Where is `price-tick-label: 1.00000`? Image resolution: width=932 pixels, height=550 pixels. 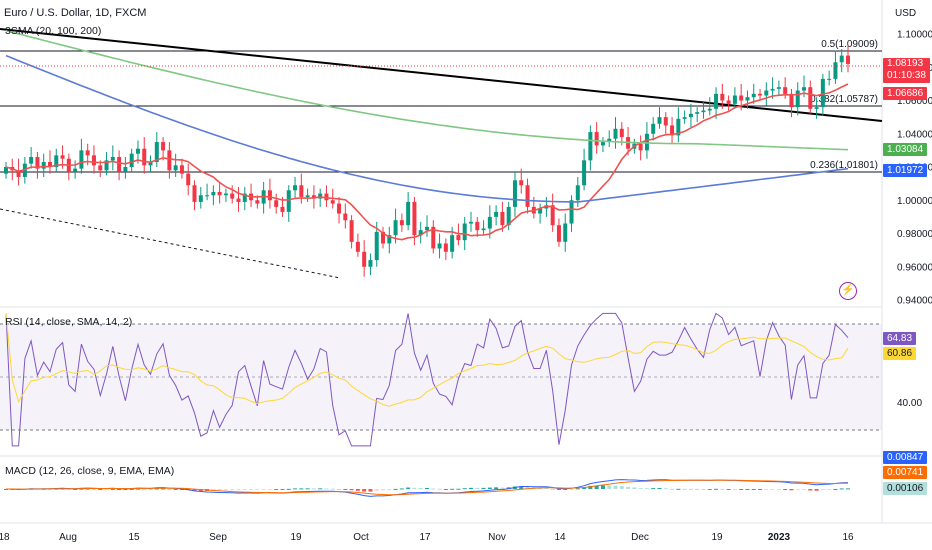
price-tick-label: 1.00000 is located at coordinates (914, 201).